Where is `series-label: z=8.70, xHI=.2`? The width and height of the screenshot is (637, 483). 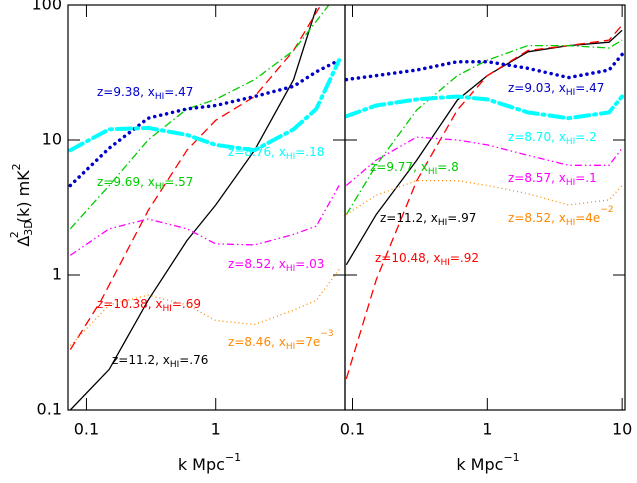
series-label: z=8.70, xHI=.2 is located at coordinates (552, 138).